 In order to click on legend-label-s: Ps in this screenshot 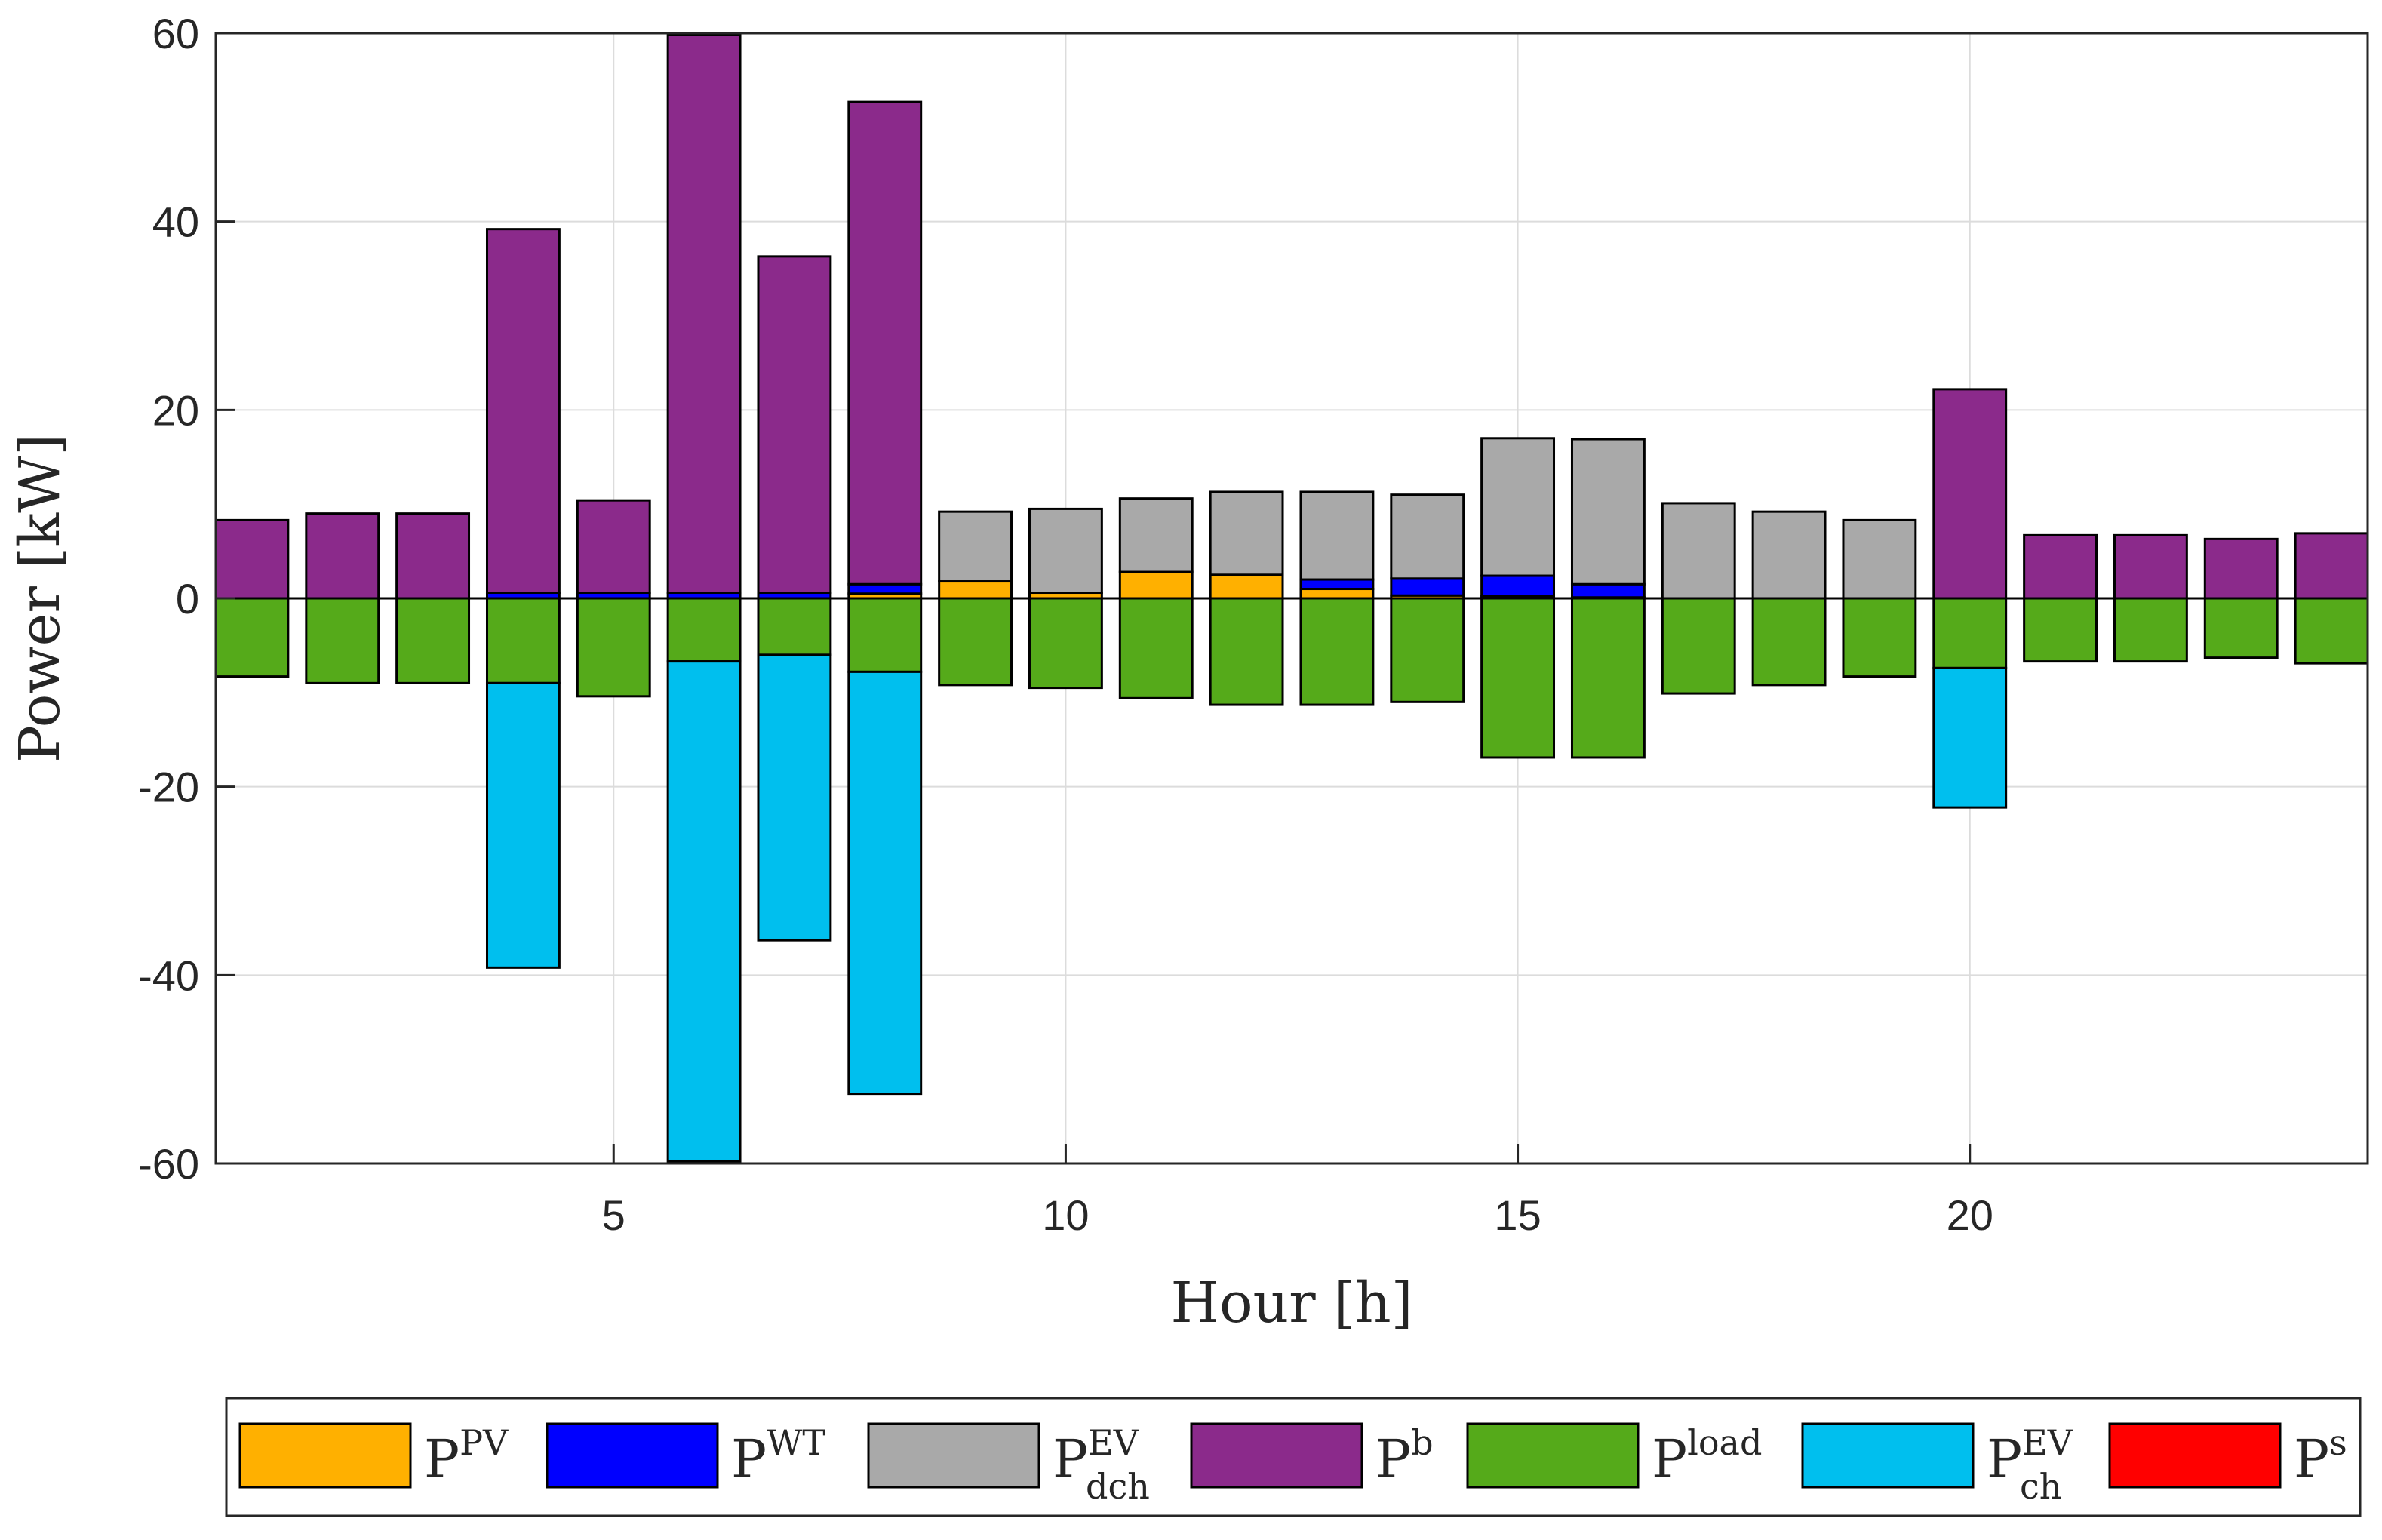, I will do `click(2320, 1456)`.